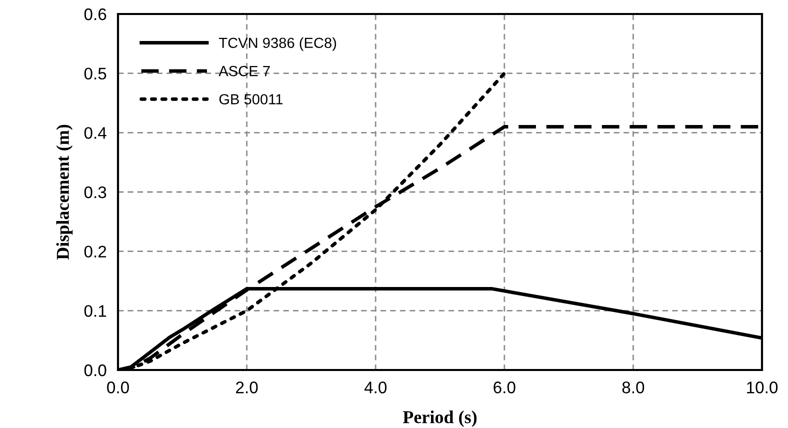 The width and height of the screenshot is (788, 428). What do you see at coordinates (439, 418) in the screenshot?
I see `x-axis-title: Period (s)` at bounding box center [439, 418].